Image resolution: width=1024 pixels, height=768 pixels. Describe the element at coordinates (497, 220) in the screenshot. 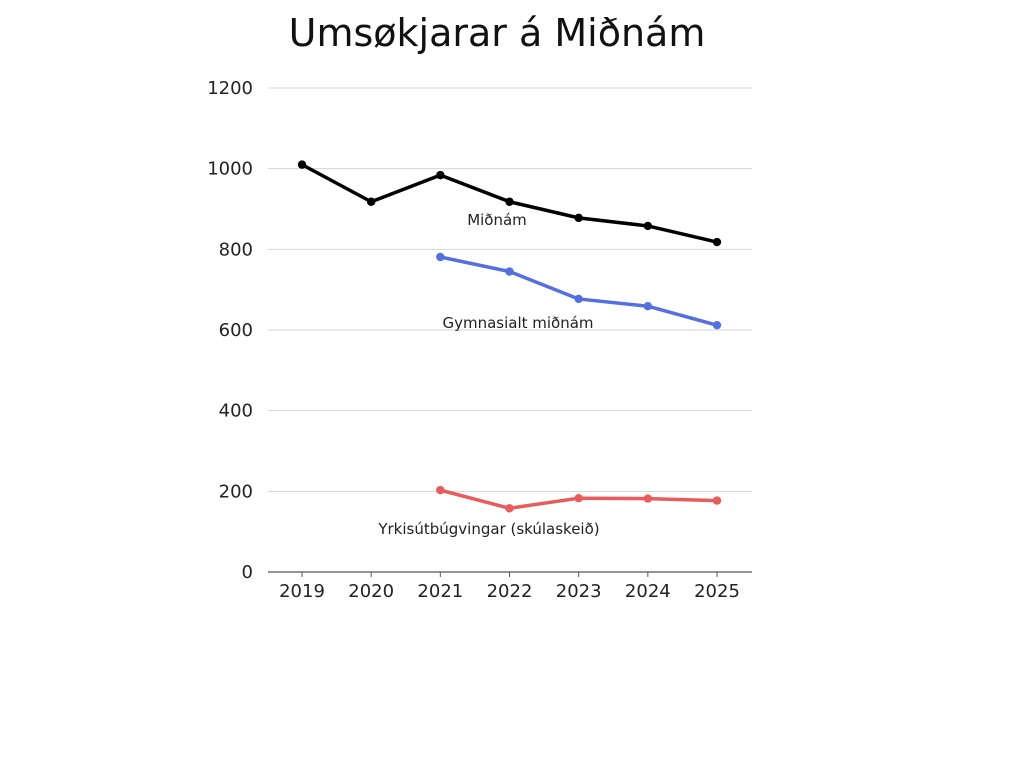

I see `series-label: Miðnám` at that location.